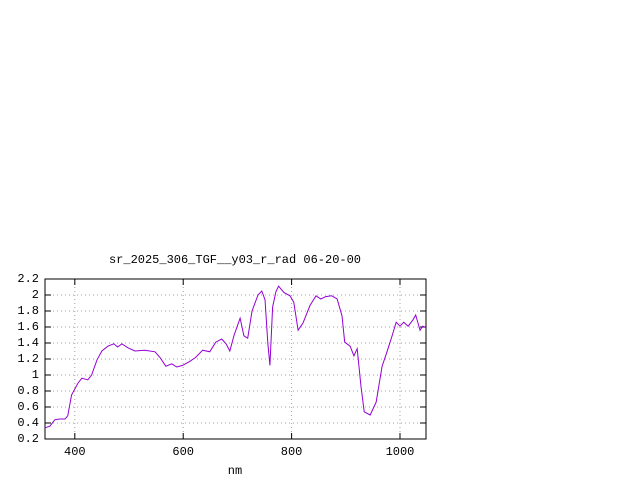 This screenshot has width=640, height=480. Describe the element at coordinates (28, 391) in the screenshot. I see `y-tick-label: 0.8` at that location.